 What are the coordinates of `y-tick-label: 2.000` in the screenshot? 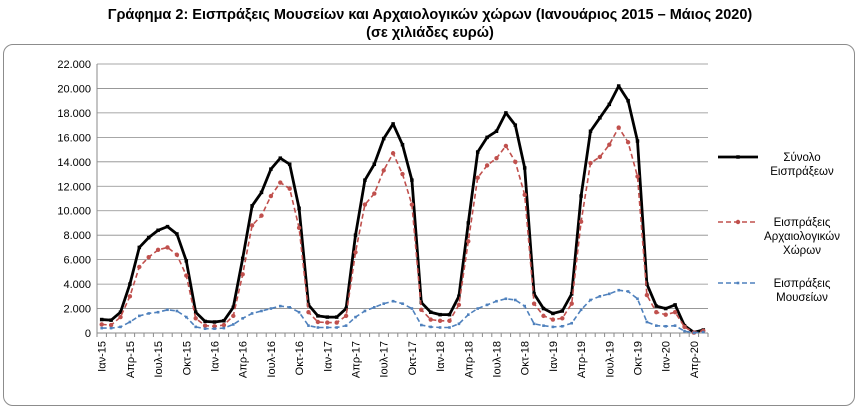 It's located at (77, 310).